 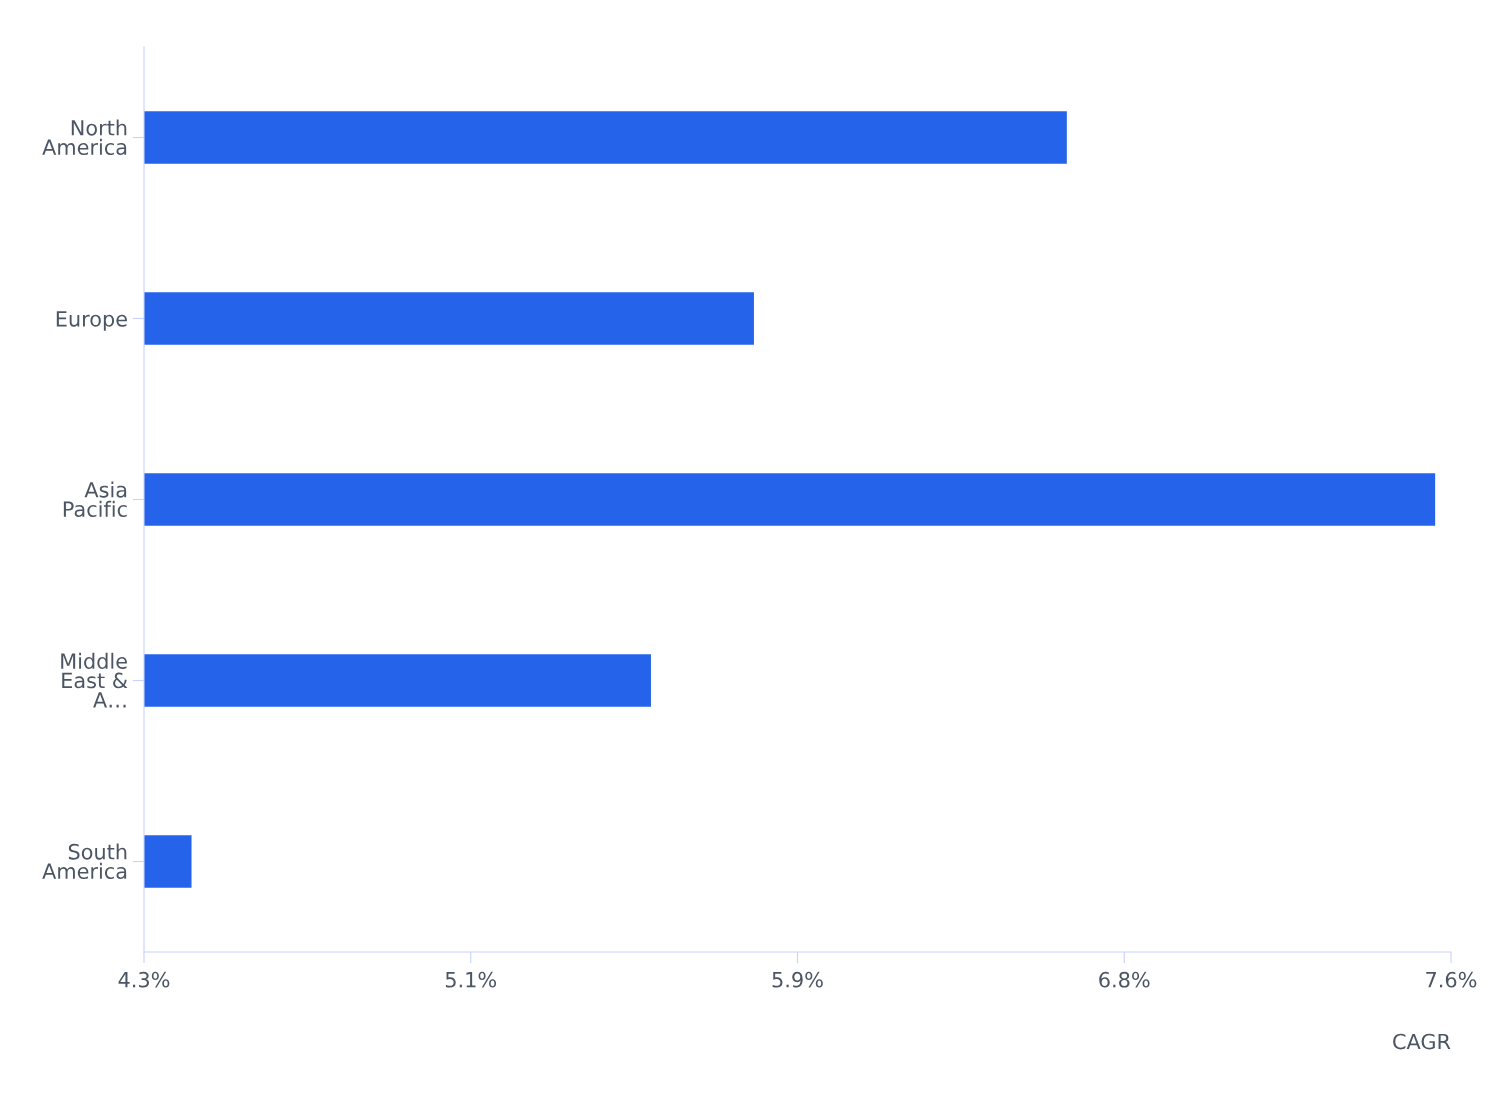 What do you see at coordinates (1124, 979) in the screenshot?
I see `x-tick-label: 6.8%` at bounding box center [1124, 979].